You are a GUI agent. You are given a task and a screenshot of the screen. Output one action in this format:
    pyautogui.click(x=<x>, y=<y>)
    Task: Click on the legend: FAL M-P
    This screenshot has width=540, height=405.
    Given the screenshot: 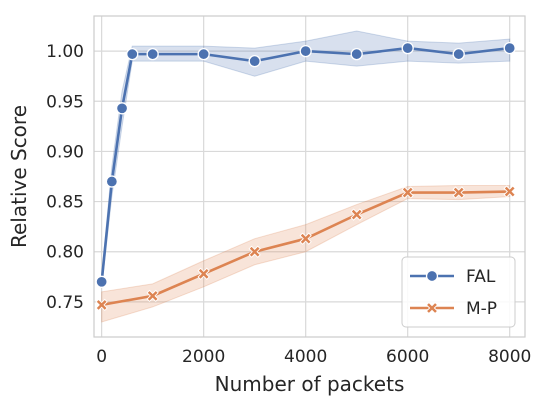 What is the action you would take?
    pyautogui.click(x=458, y=292)
    